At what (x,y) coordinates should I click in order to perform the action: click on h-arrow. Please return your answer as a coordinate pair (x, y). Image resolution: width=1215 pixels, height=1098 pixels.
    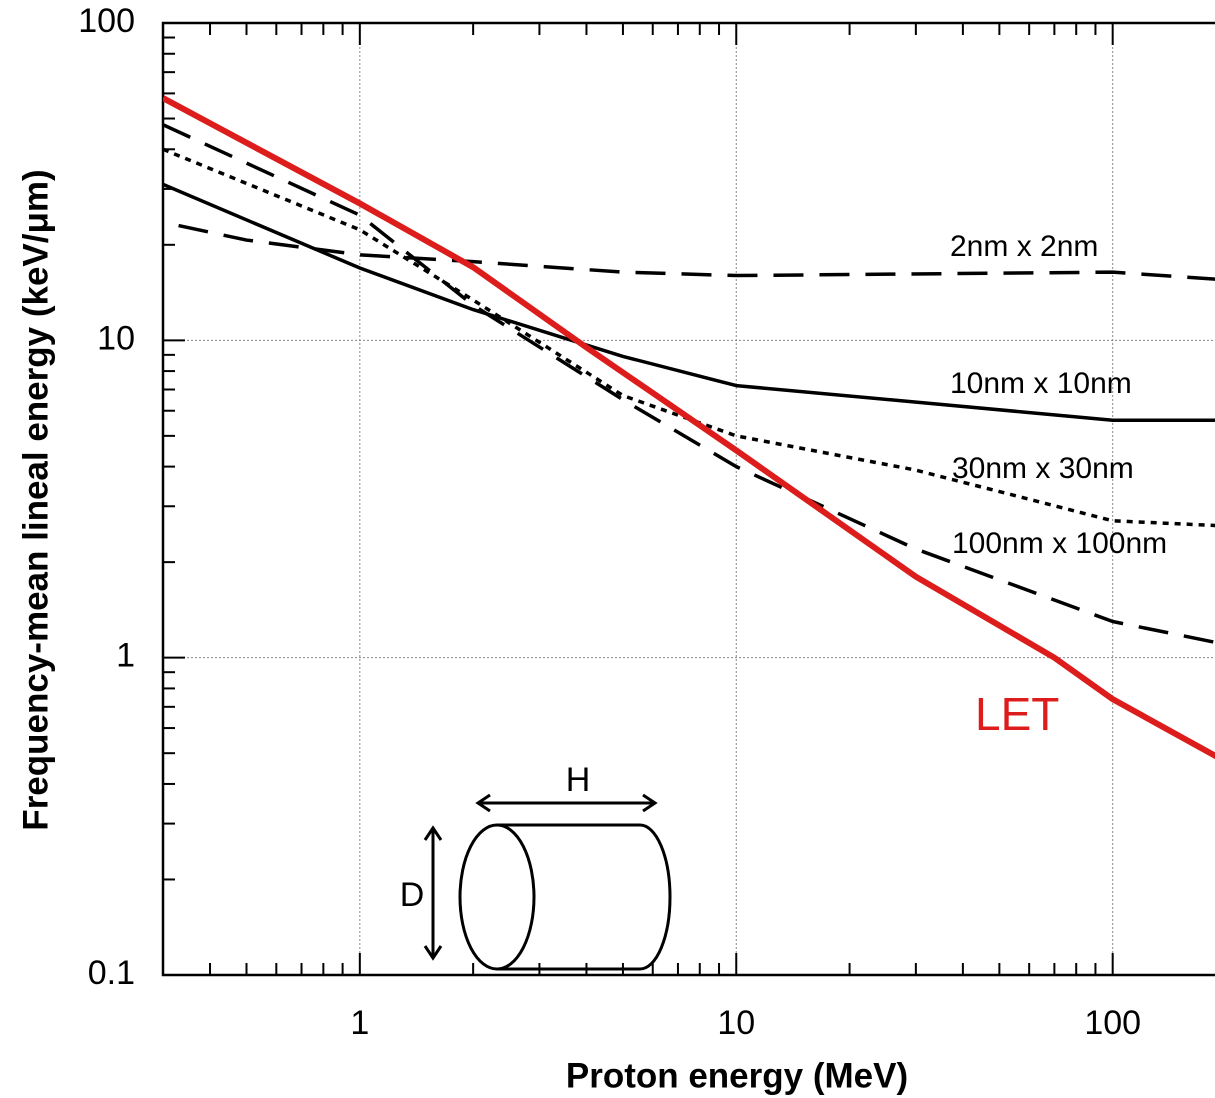
    Looking at the image, I should click on (566, 803).